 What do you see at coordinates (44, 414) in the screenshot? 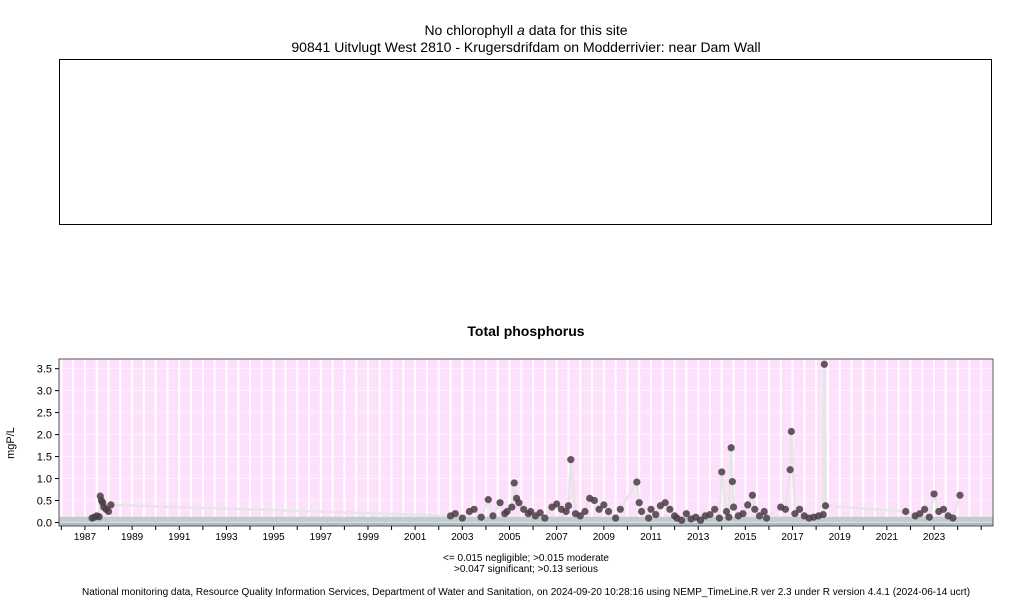
I see `y-tick-label: 2.5` at bounding box center [44, 414].